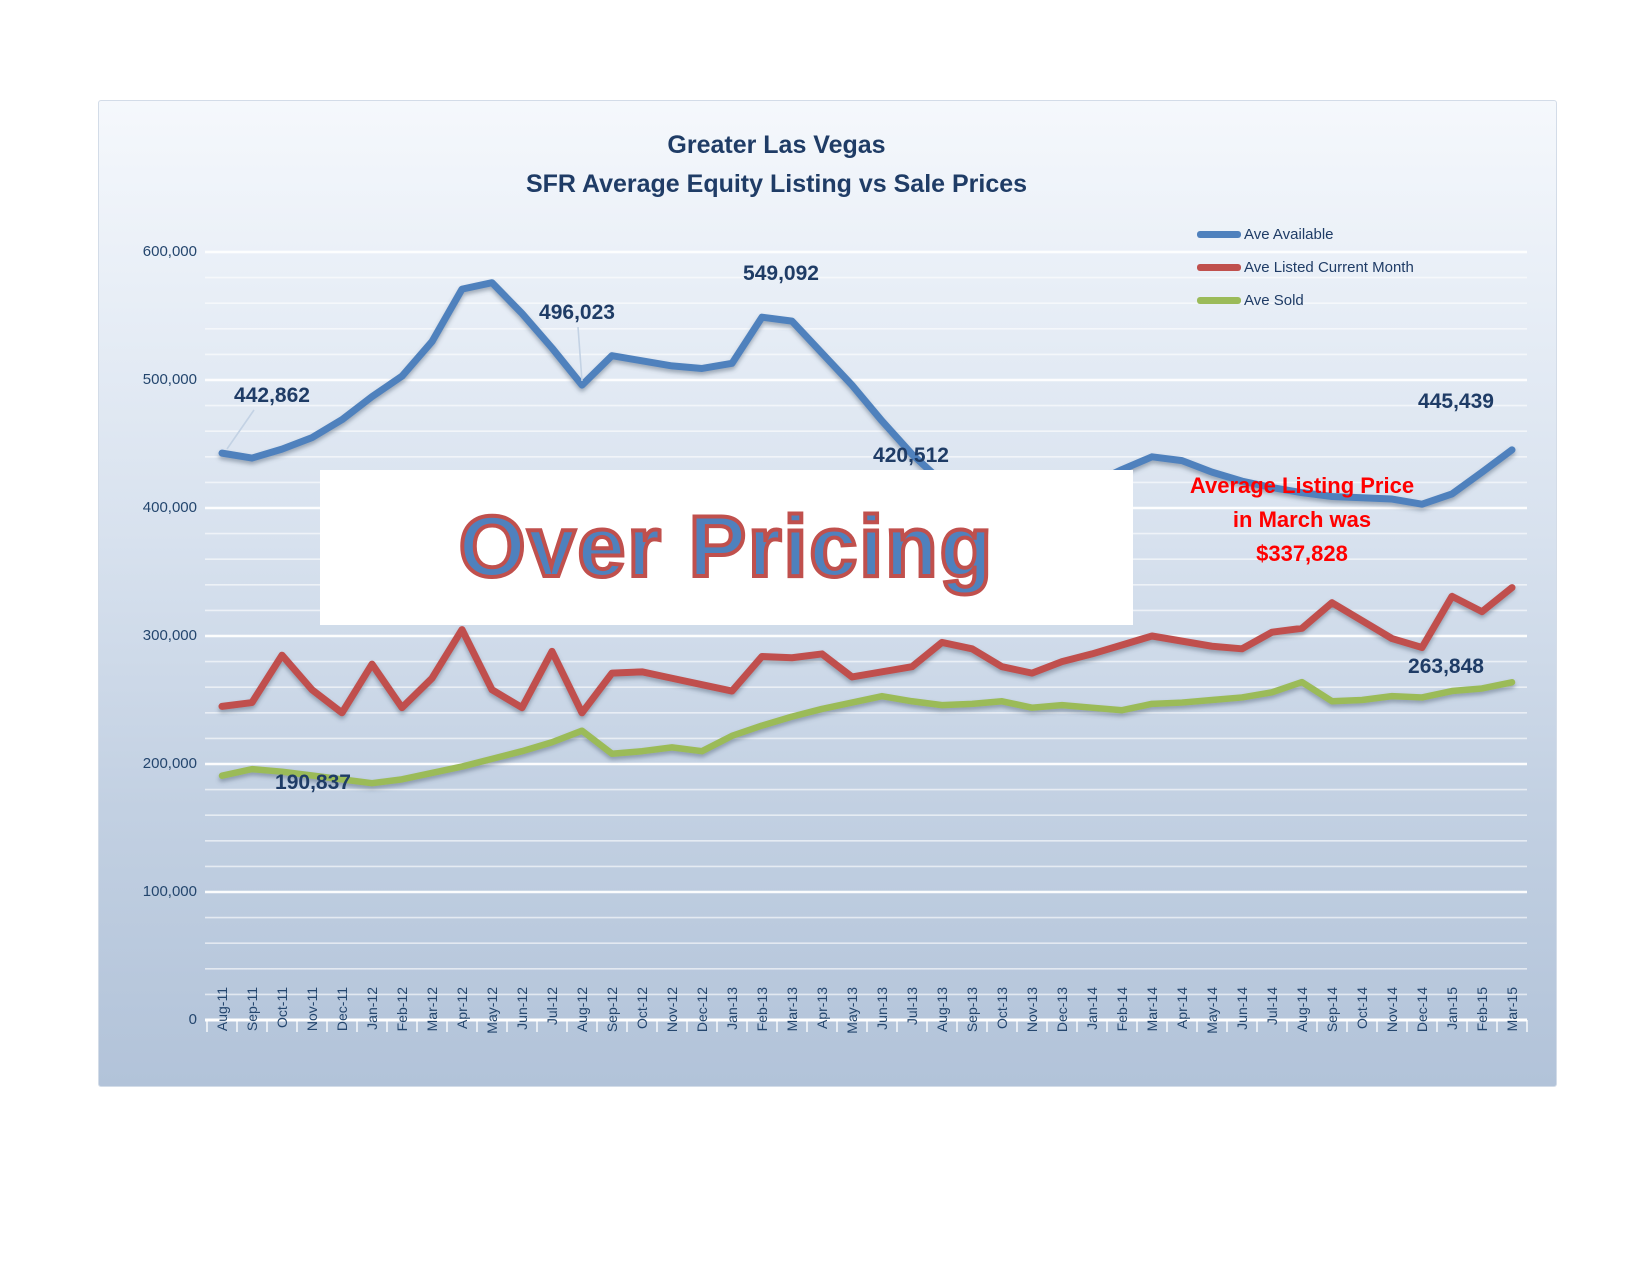 The image size is (1651, 1275). Describe the element at coordinates (1362, 1008) in the screenshot. I see `x-axis-label: Oct-14` at that location.